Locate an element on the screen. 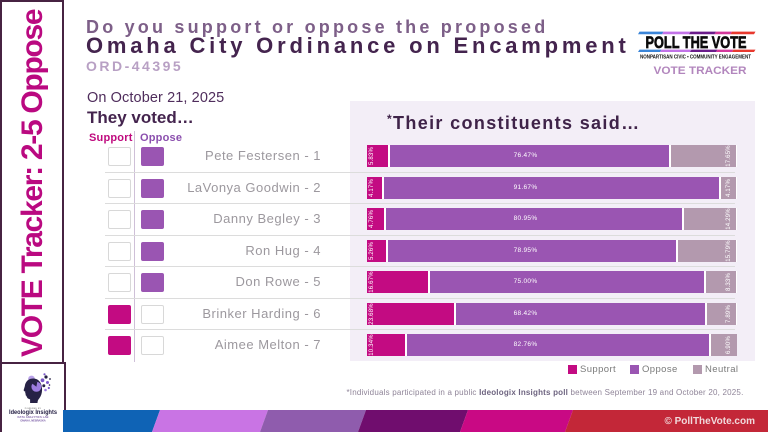  svg-text: DATA ANALYTICS LAB is located at coordinates (33, 417).